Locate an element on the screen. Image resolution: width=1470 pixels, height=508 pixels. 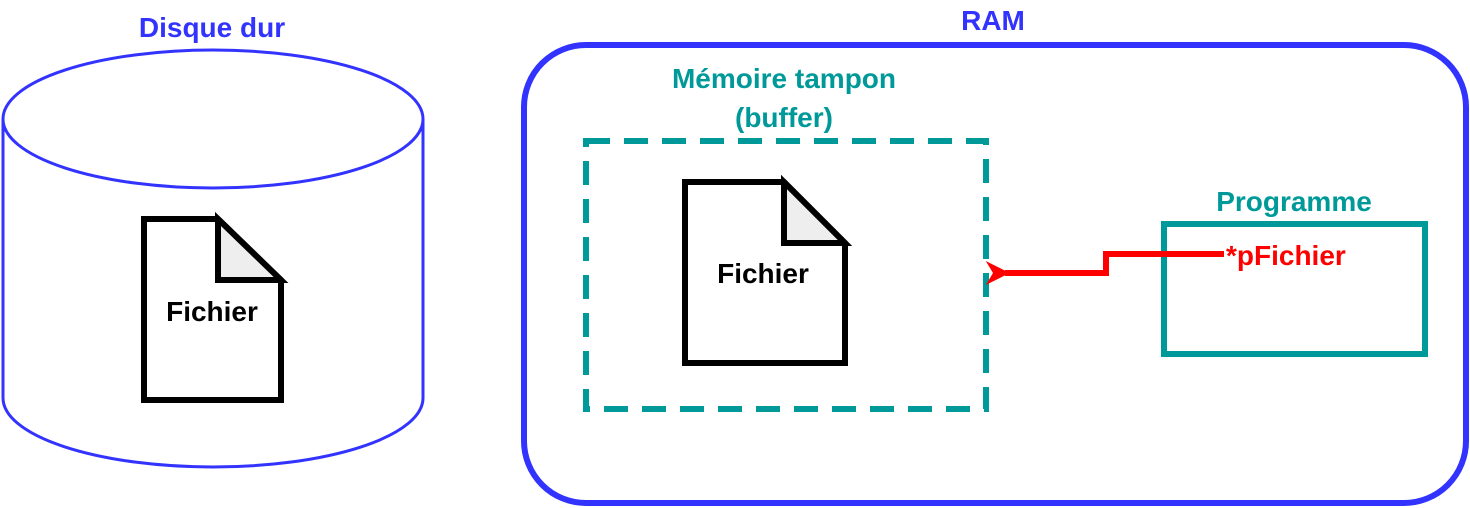
program-title: Programme is located at coordinates (1294, 201).